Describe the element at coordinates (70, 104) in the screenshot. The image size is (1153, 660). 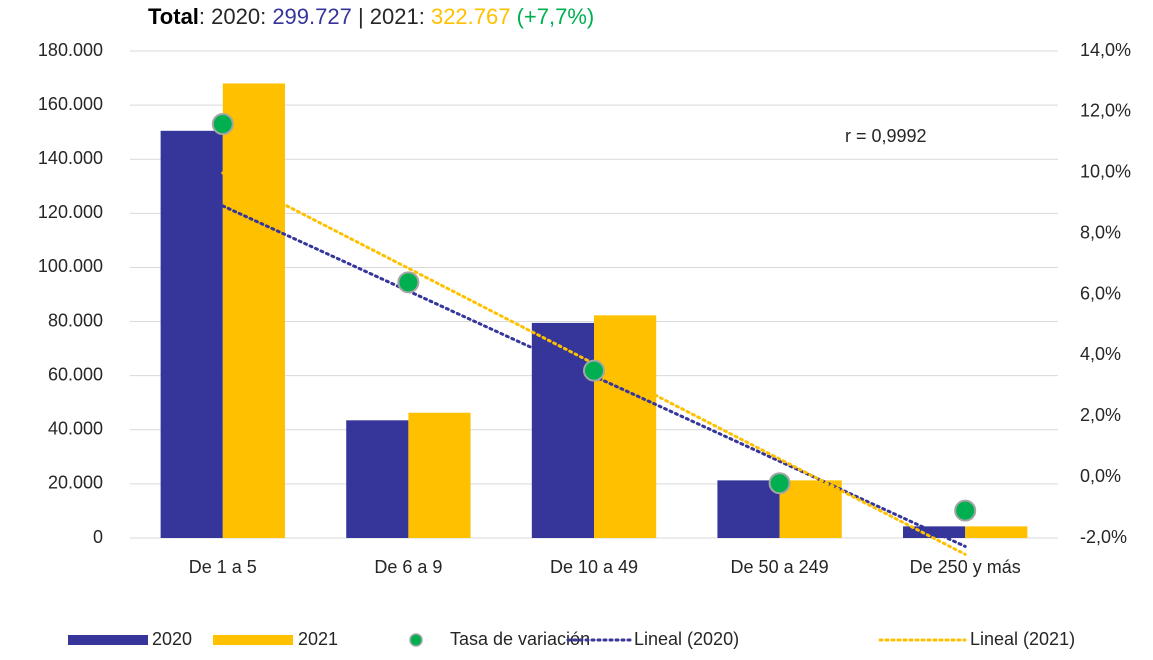
I see `y-tick-label: 160.000` at that location.